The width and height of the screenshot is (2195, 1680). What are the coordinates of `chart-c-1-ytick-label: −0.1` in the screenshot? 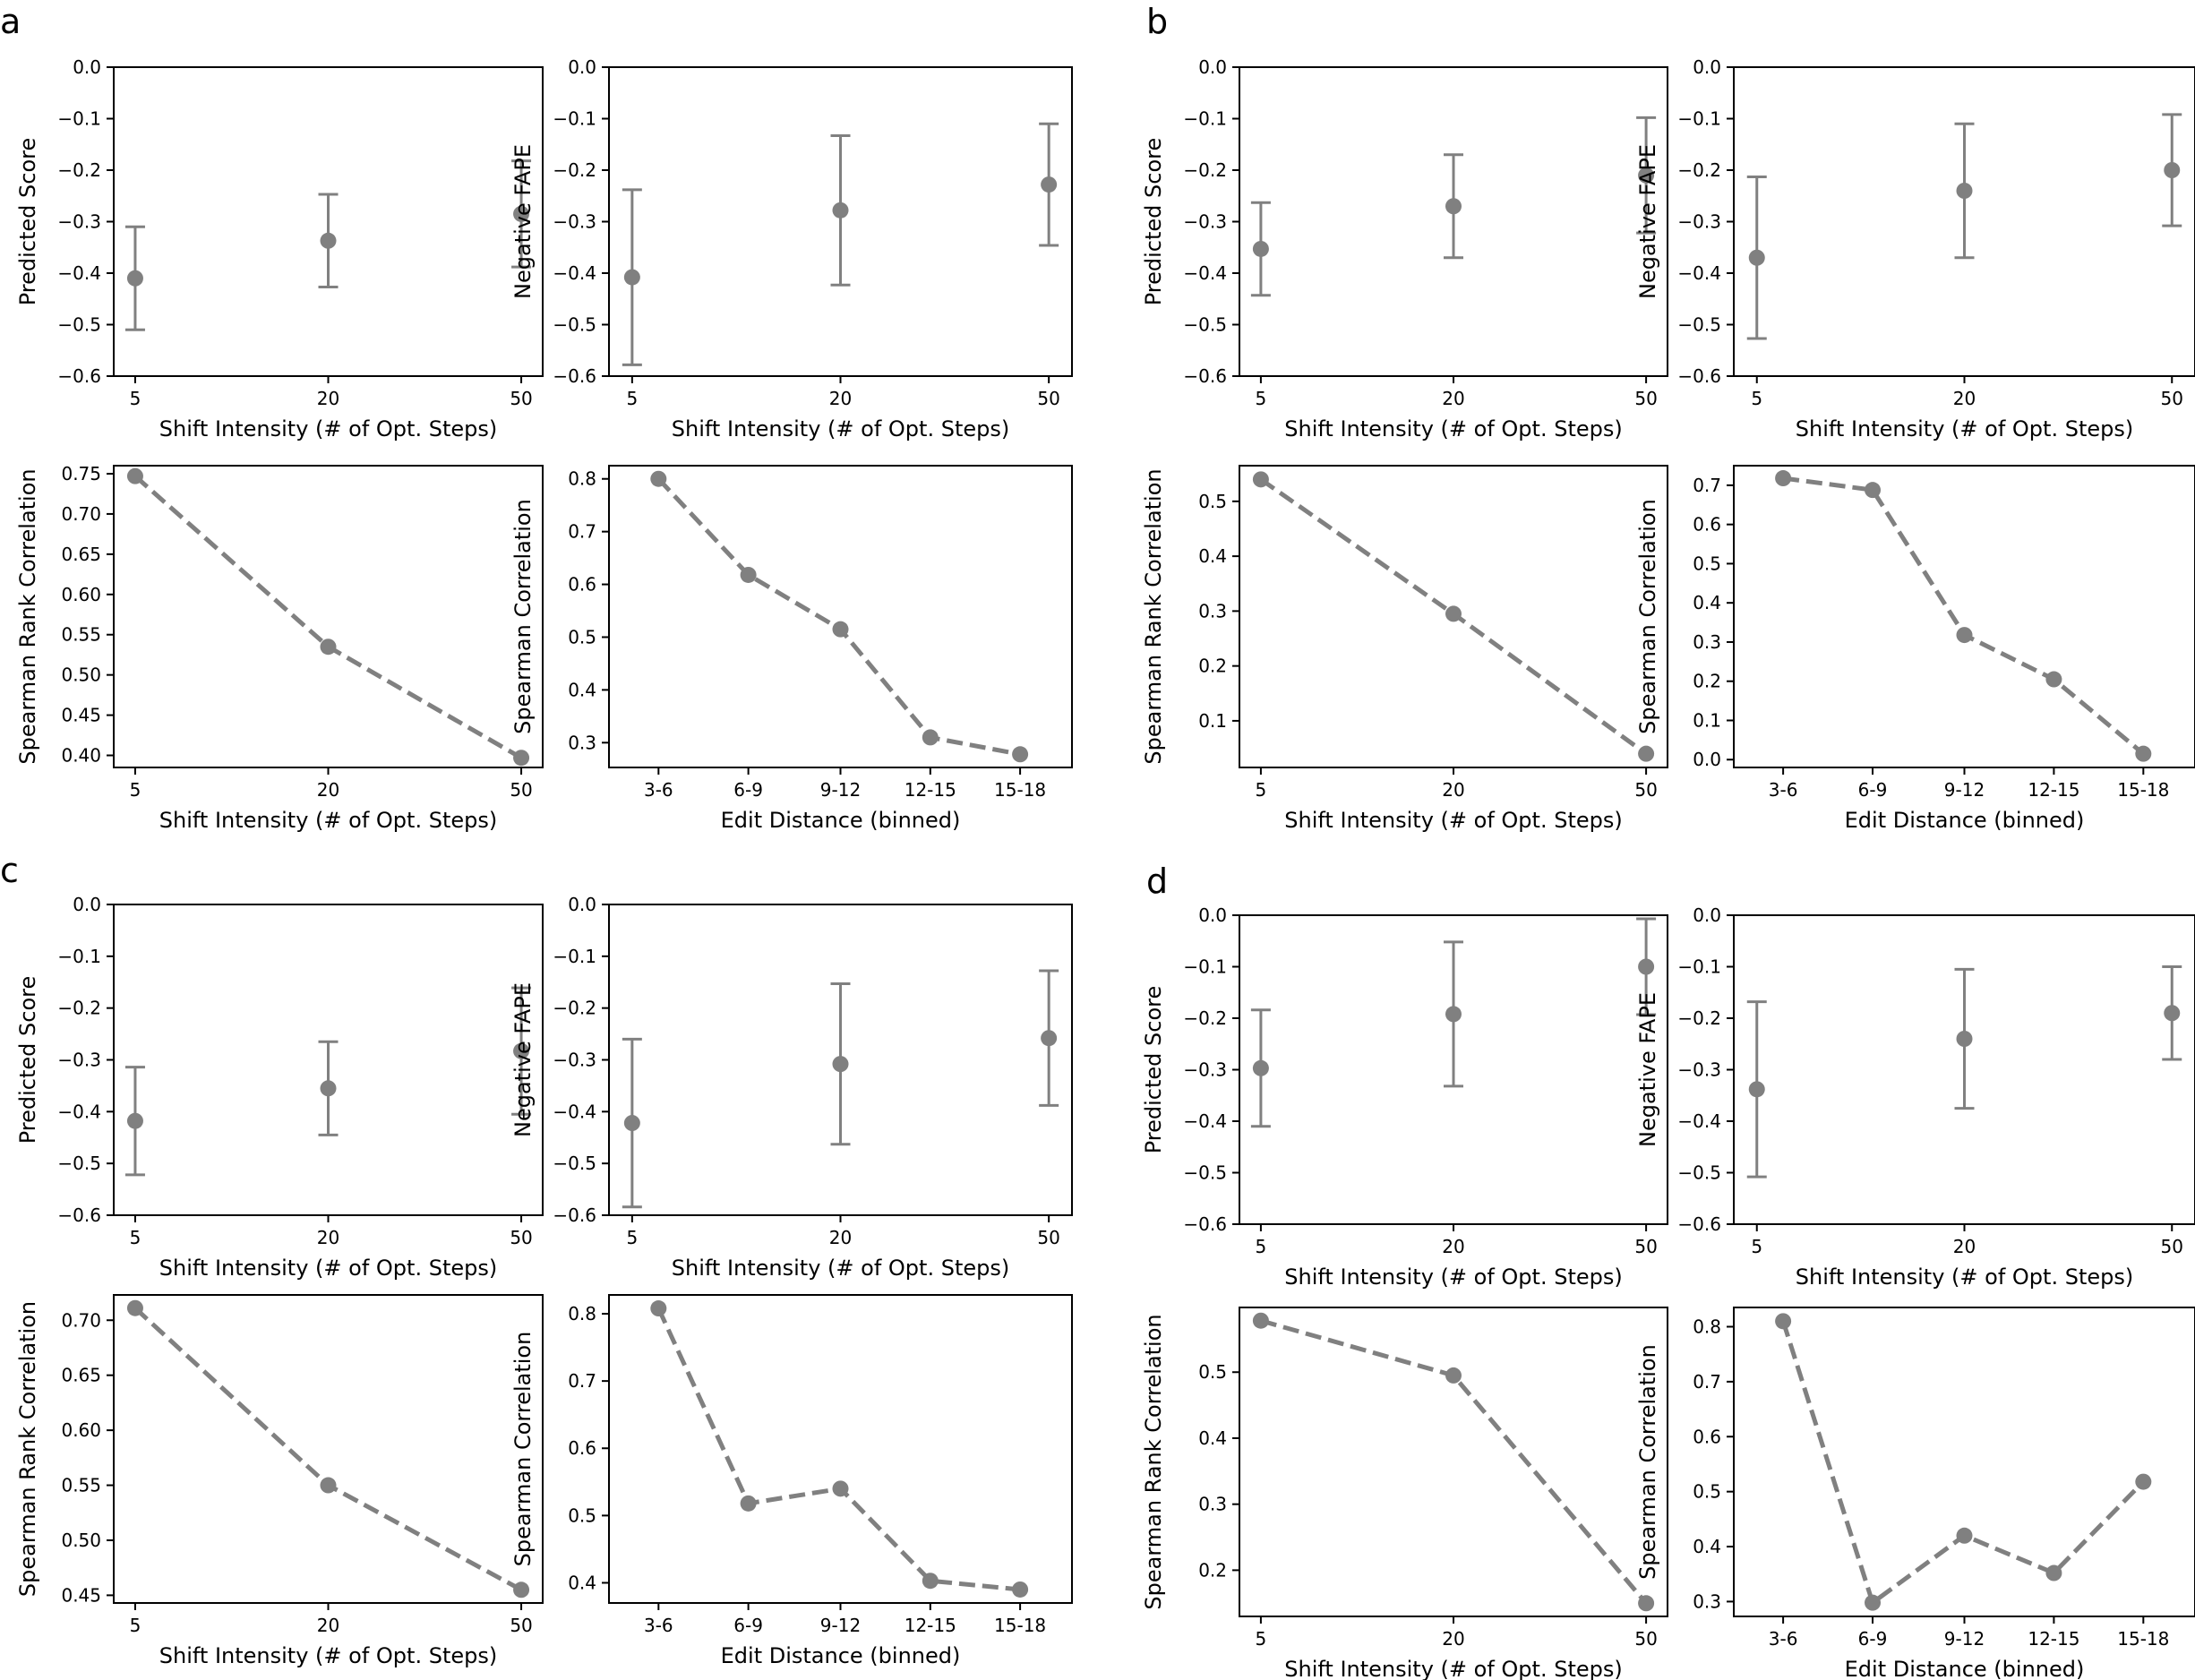 It's located at (79, 957).